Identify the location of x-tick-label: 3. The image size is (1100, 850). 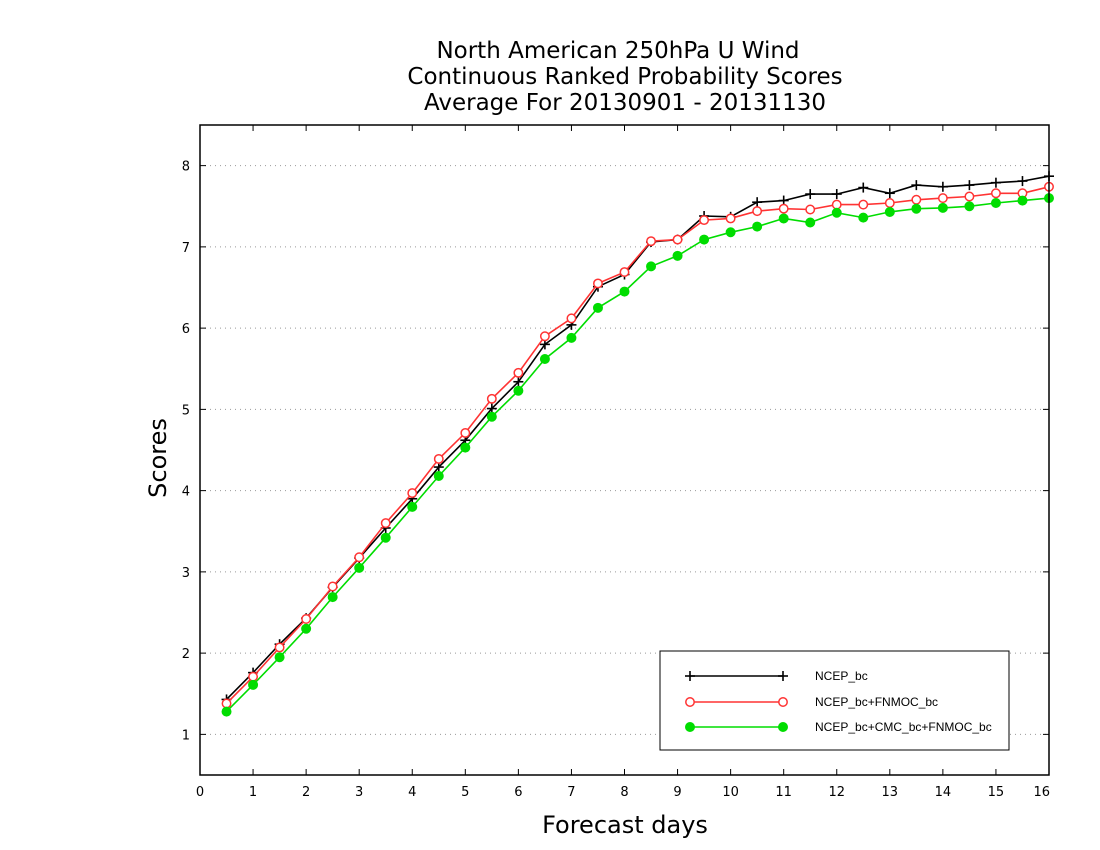
(359, 792).